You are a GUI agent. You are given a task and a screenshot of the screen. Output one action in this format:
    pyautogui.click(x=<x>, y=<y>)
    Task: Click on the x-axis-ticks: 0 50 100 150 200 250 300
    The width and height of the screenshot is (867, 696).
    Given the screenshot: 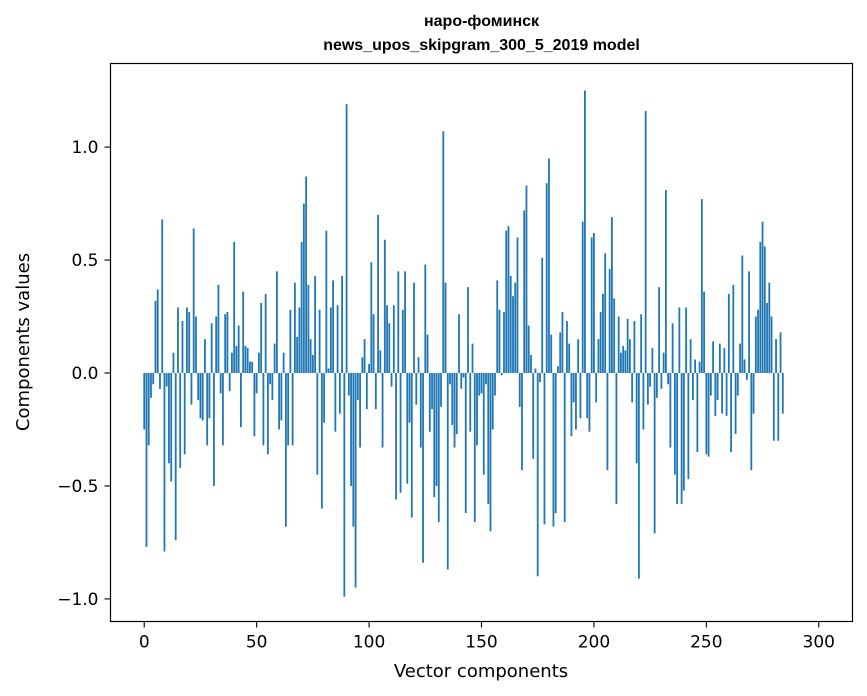 What is the action you would take?
    pyautogui.click(x=487, y=637)
    